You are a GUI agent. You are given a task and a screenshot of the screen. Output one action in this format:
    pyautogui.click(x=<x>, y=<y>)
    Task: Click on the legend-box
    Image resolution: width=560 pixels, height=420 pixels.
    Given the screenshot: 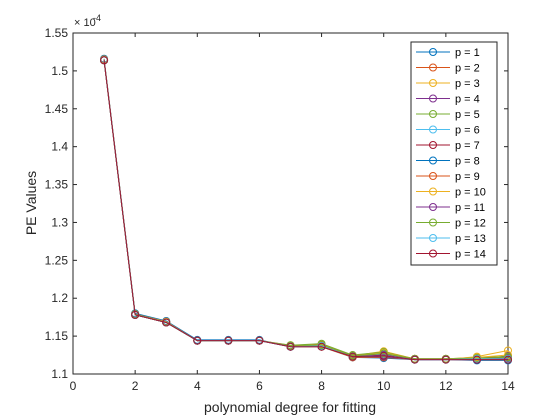 What is the action you would take?
    pyautogui.click(x=454, y=153)
    